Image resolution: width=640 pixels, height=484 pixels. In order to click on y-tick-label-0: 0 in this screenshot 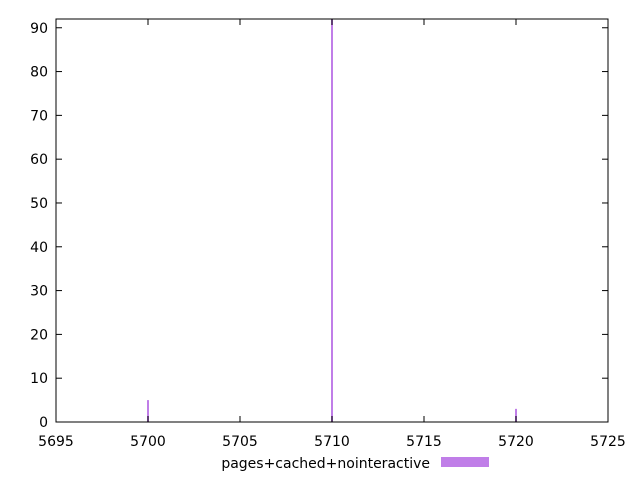, I will do `click(43, 423)`.